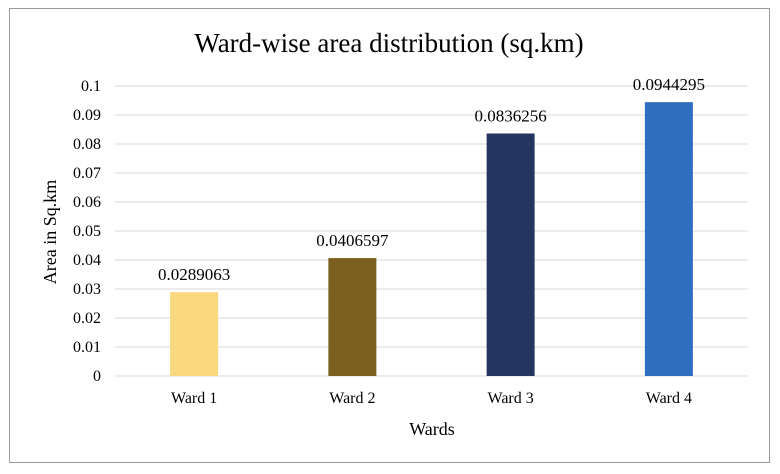 This screenshot has height=474, width=780. What do you see at coordinates (511, 398) in the screenshot?
I see `x-tick-label: Ward 3` at bounding box center [511, 398].